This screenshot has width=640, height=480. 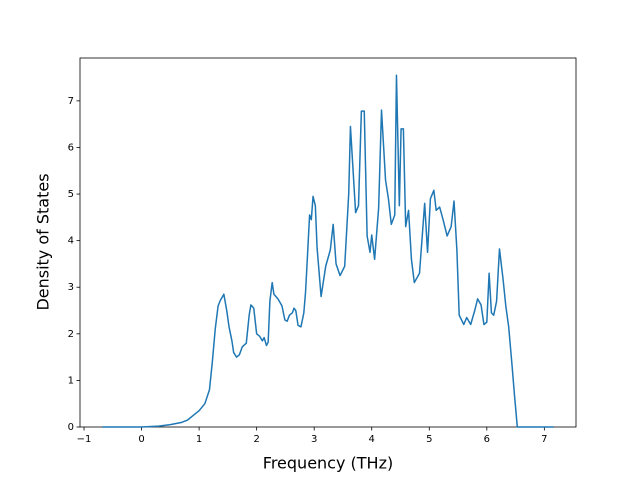 I want to click on y-tick-label: 6, so click(x=71, y=147).